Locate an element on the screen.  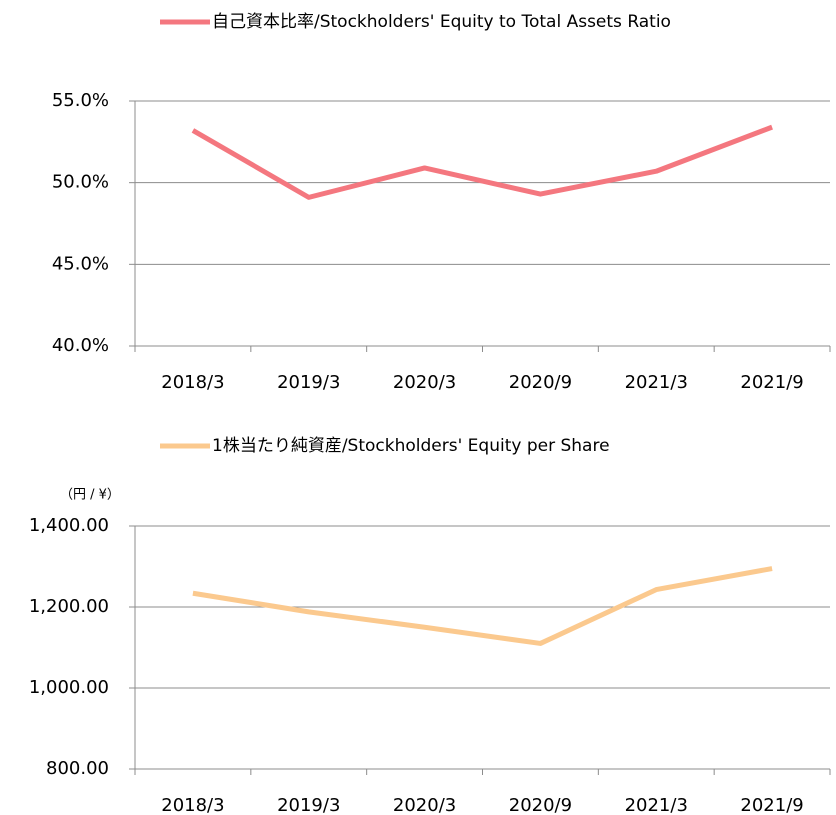
y-tick-label: 1,000.00 is located at coordinates (69, 687).